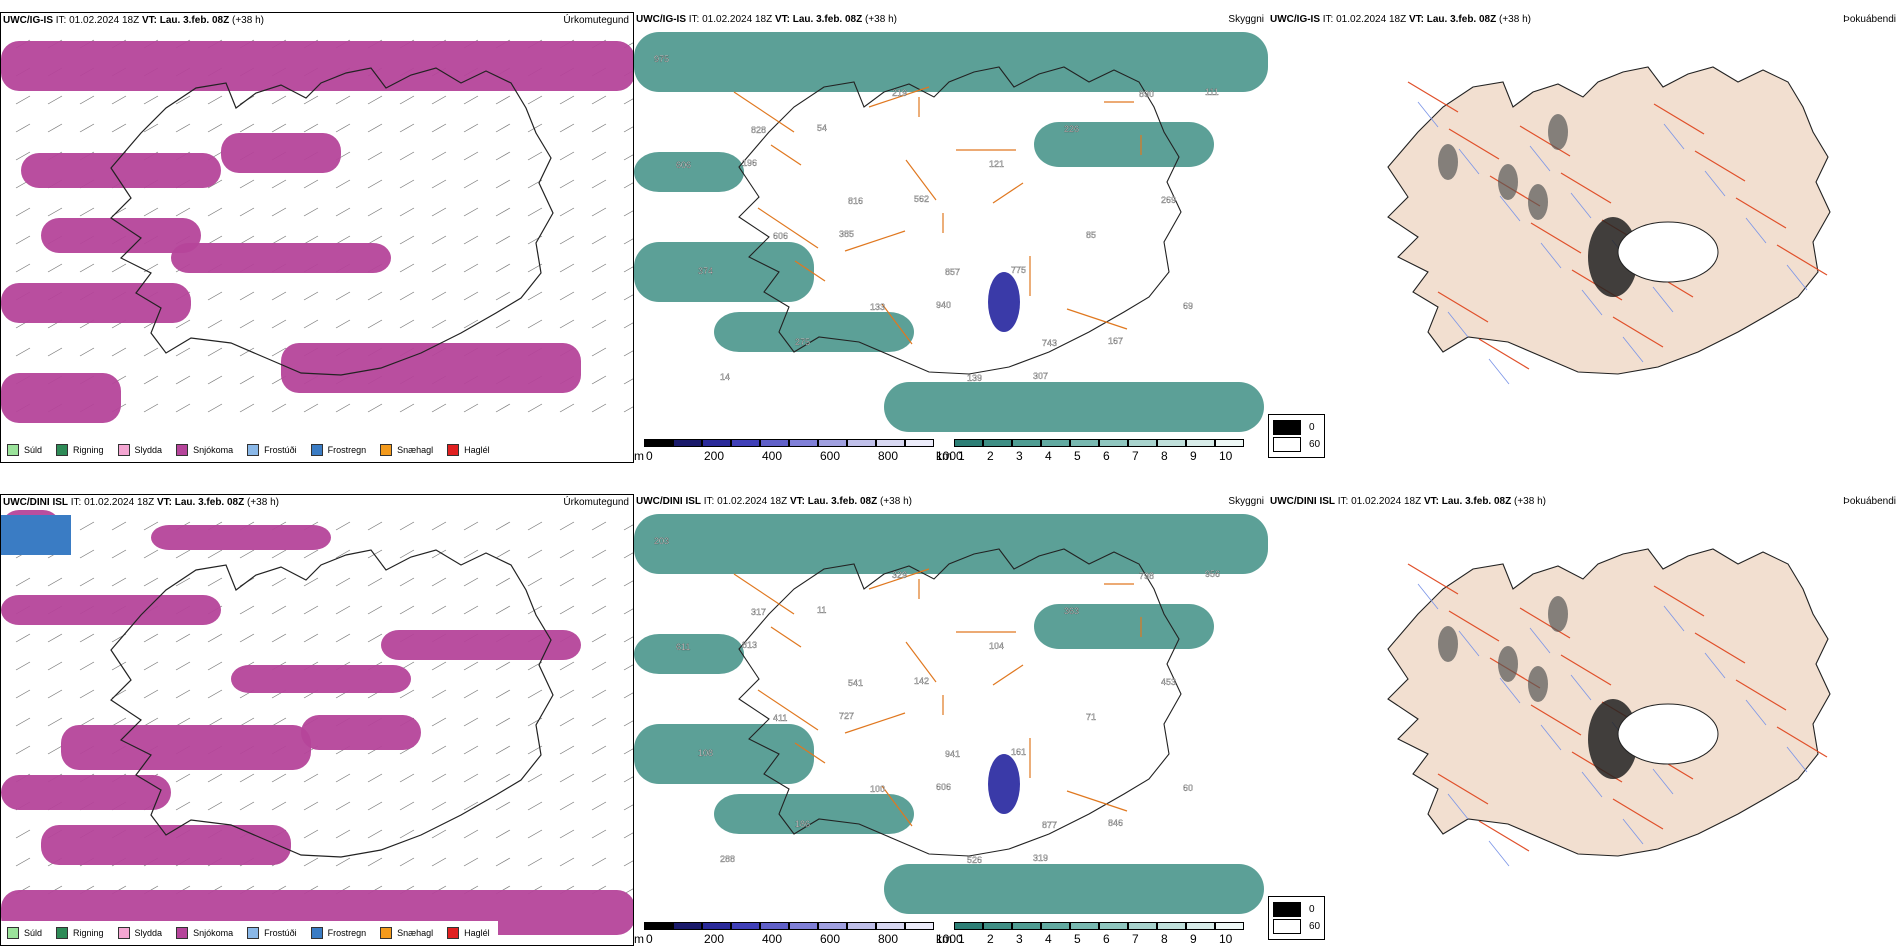 This screenshot has height=950, width=1900. What do you see at coordinates (213, 450) in the screenshot?
I see `legend-label: Snjókoma` at bounding box center [213, 450].